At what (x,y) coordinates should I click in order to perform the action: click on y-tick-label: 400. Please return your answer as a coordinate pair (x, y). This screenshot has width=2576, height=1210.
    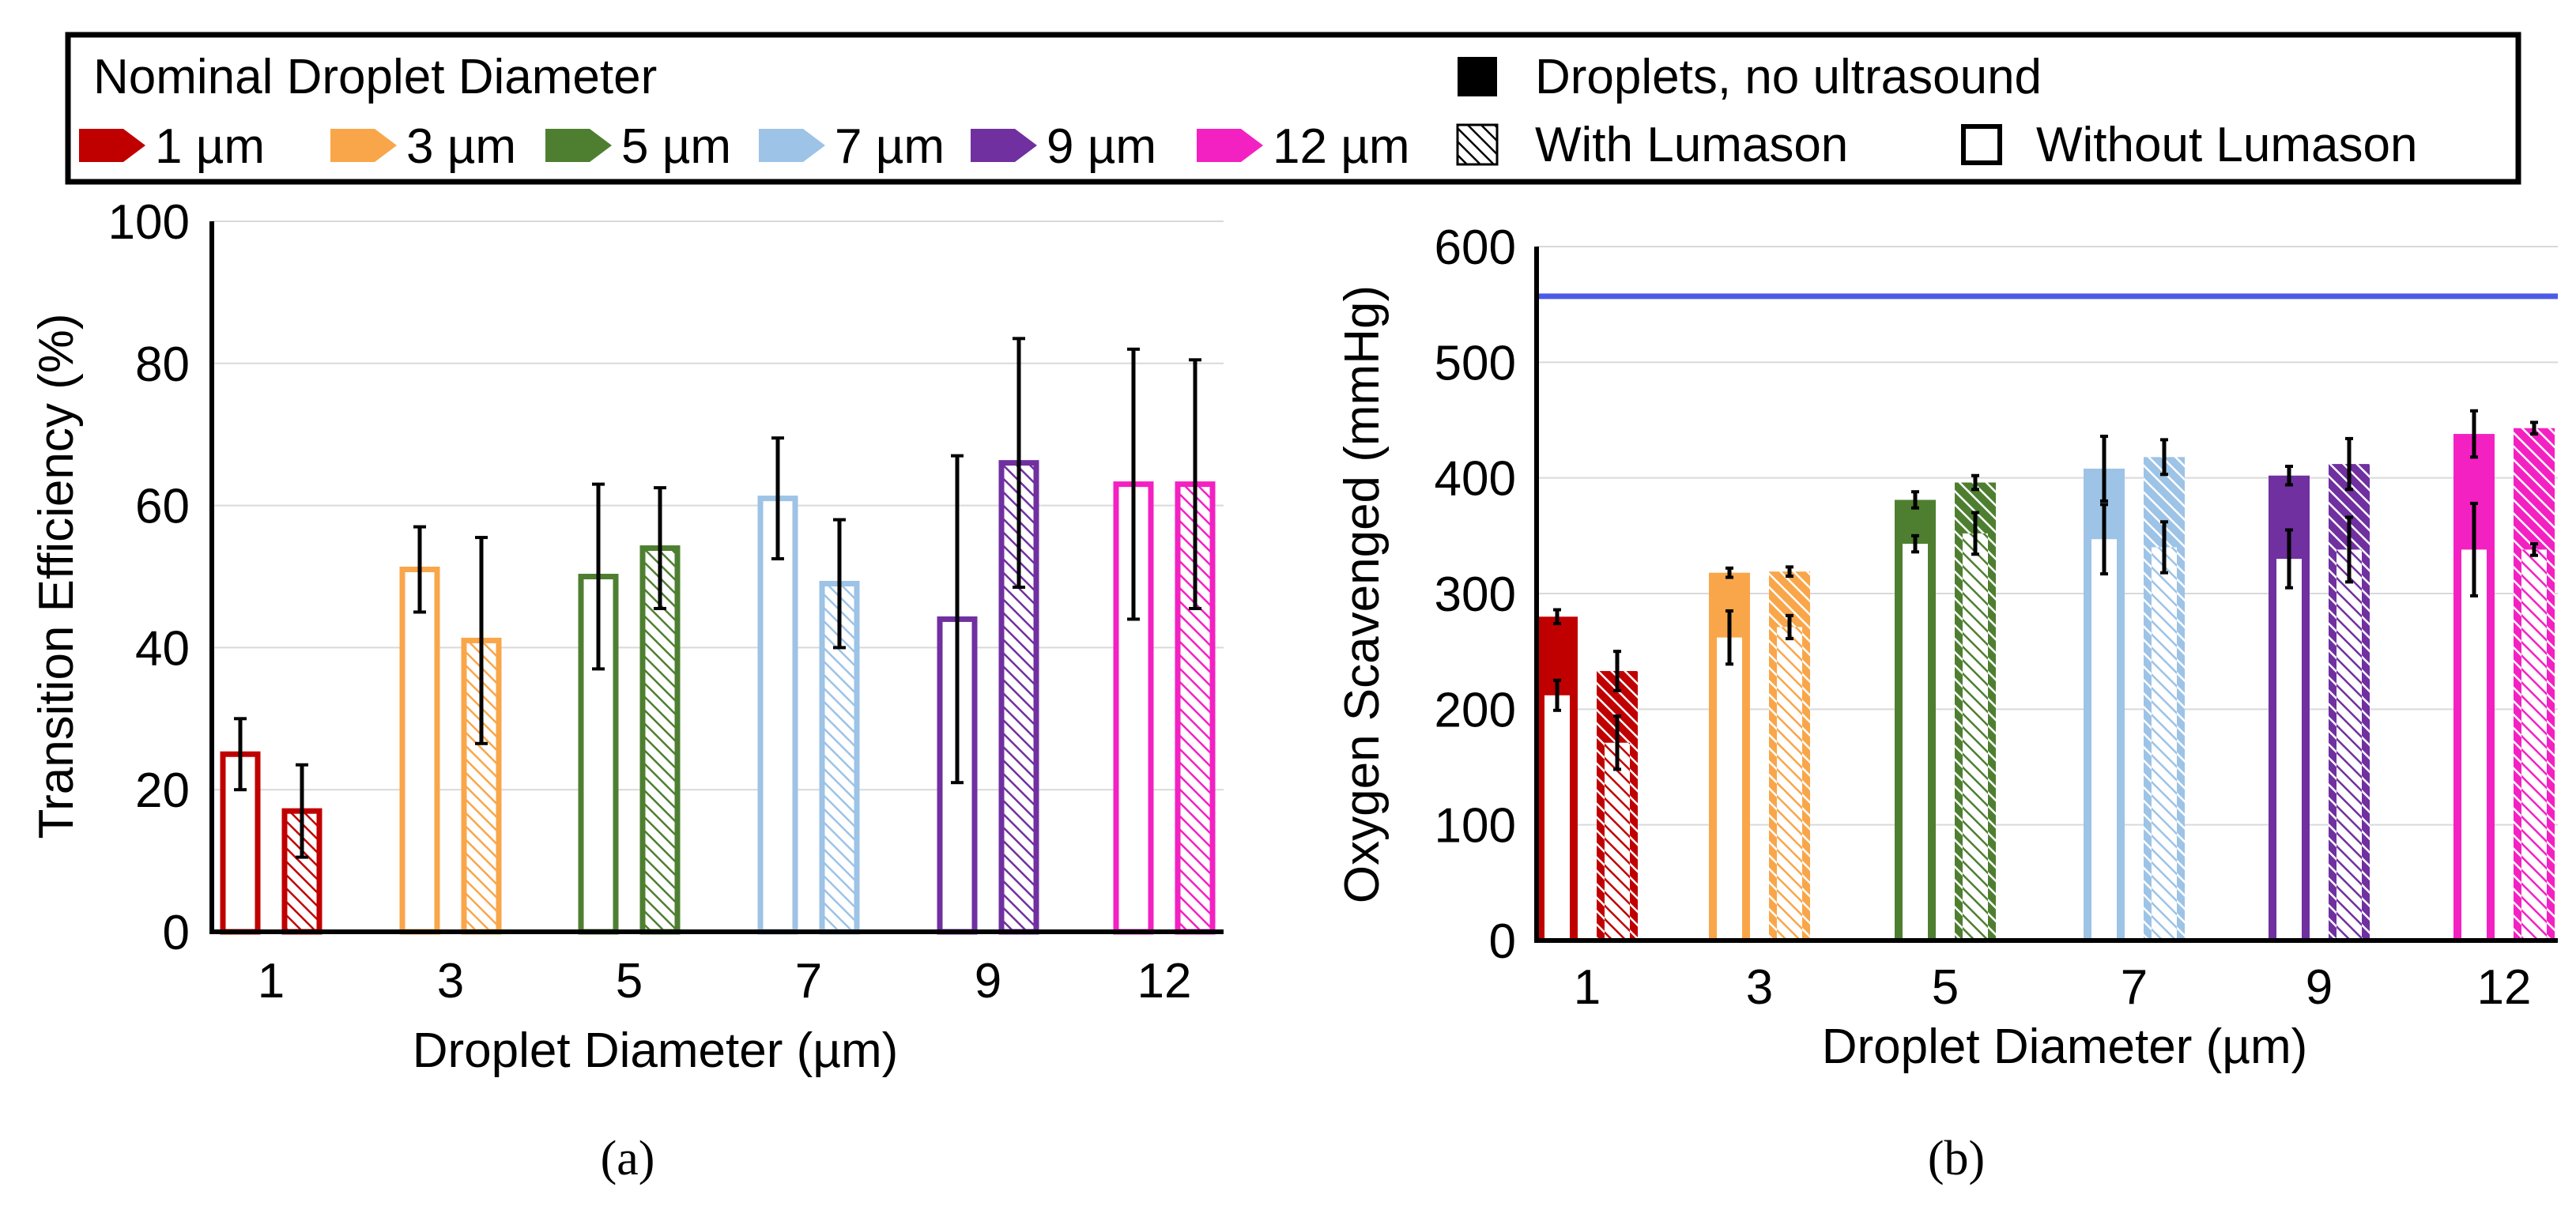
    Looking at the image, I should click on (1475, 479).